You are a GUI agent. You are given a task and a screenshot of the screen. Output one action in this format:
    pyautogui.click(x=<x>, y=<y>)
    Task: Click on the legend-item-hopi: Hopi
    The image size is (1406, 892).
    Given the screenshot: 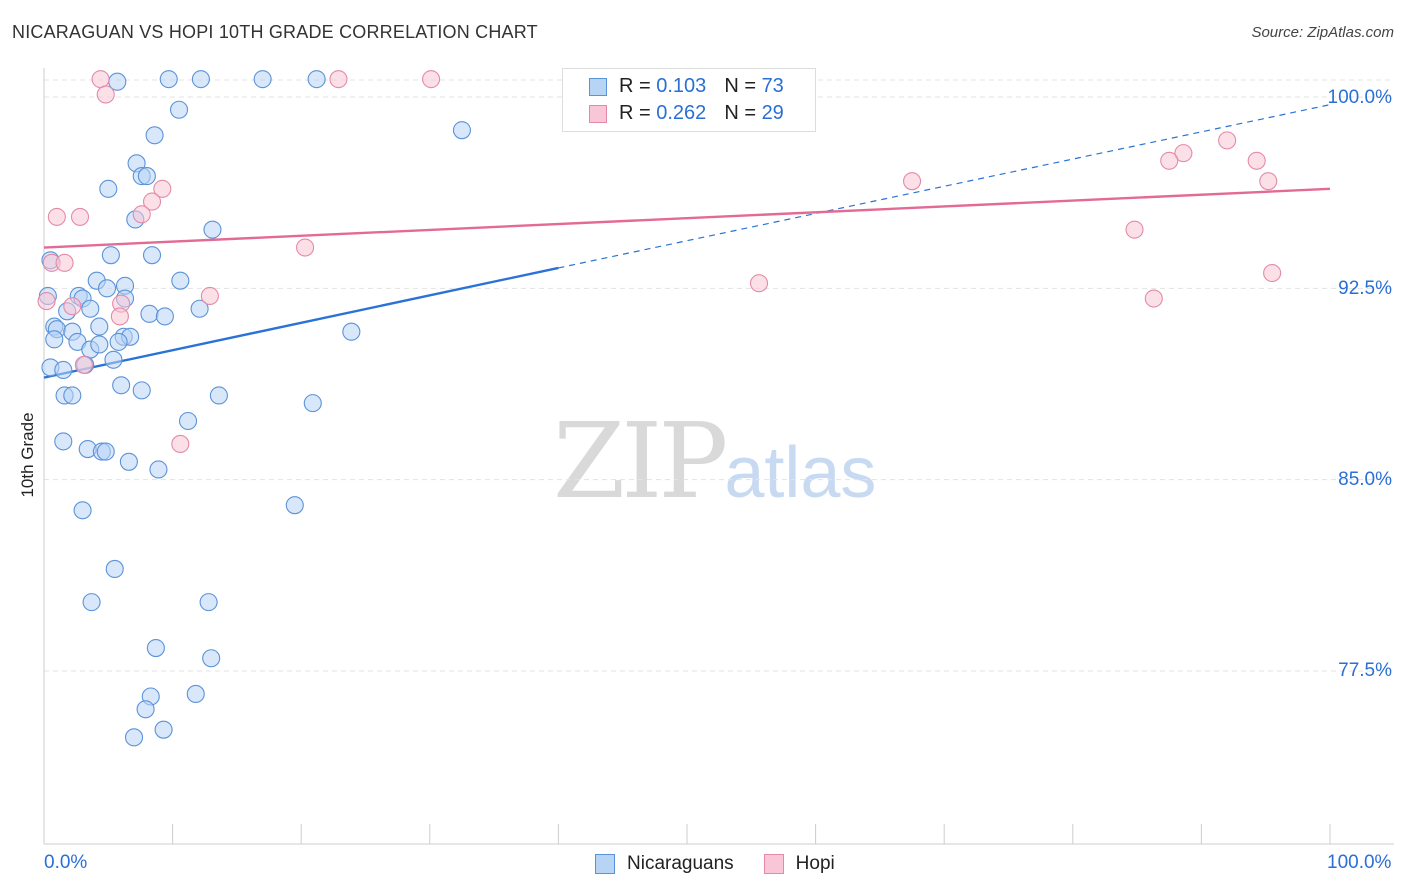 What is the action you would take?
    pyautogui.click(x=799, y=864)
    